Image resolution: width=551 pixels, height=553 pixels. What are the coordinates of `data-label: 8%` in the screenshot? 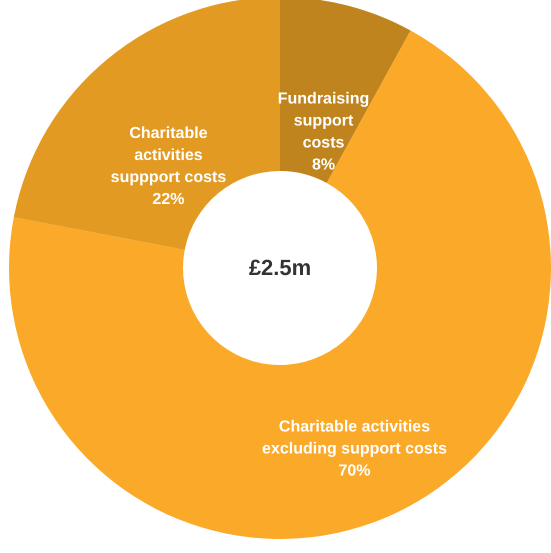 It's located at (324, 165).